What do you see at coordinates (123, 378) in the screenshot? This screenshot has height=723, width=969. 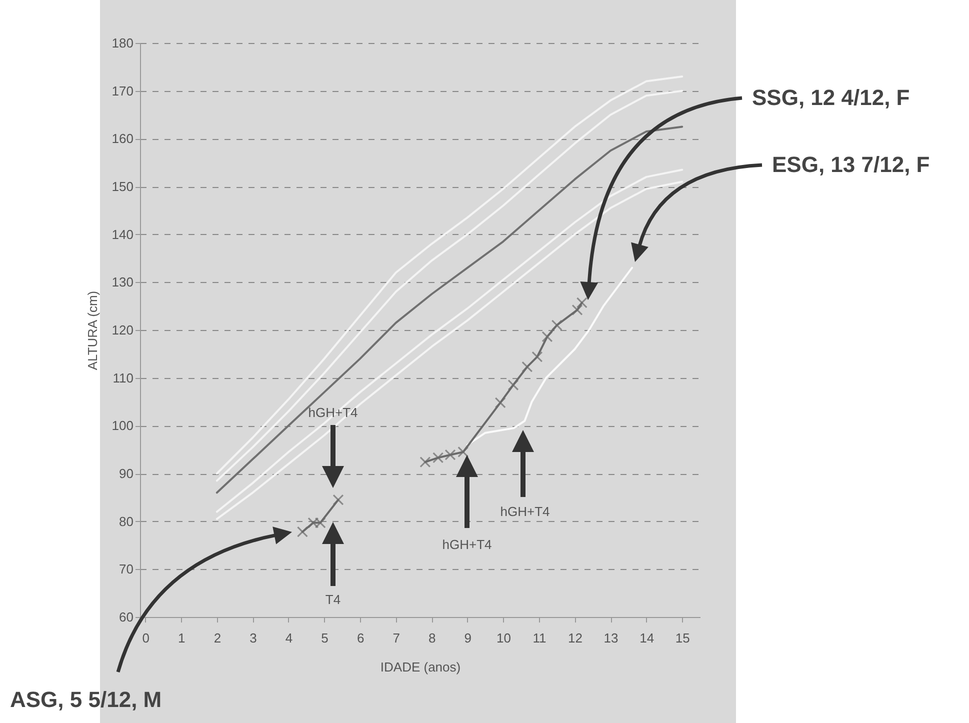 I see `y-tick-label: 110` at bounding box center [123, 378].